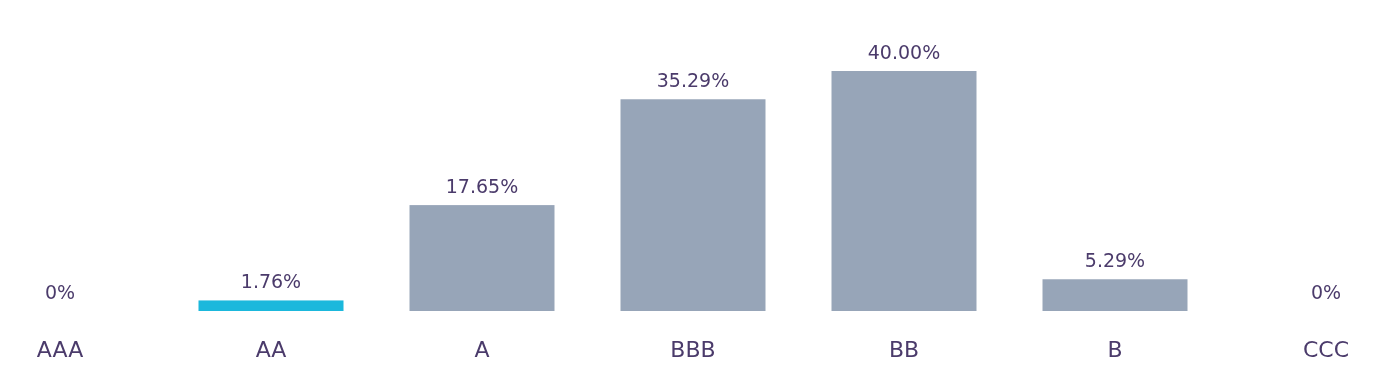 The image size is (1384, 382). What do you see at coordinates (693, 80) in the screenshot?
I see `data-label: 35.29%` at bounding box center [693, 80].